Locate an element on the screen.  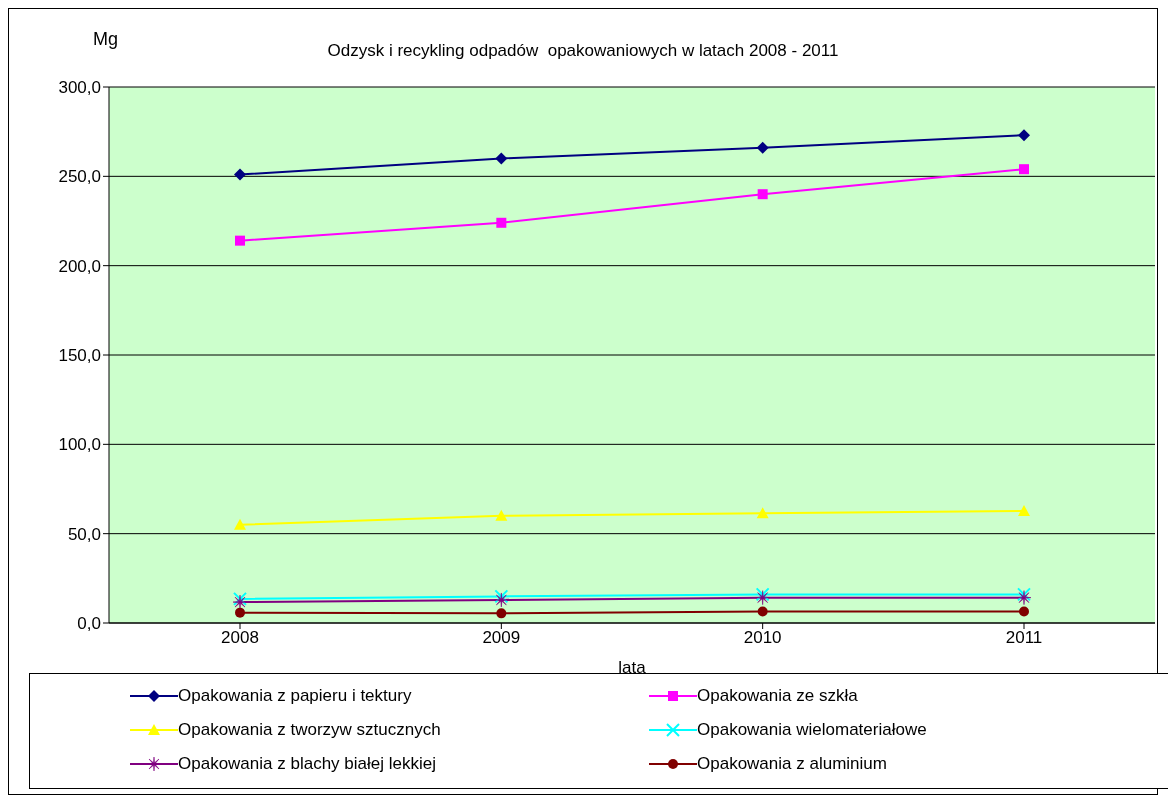
legend-label: Opakowania wielomateriałowe is located at coordinates (812, 730).